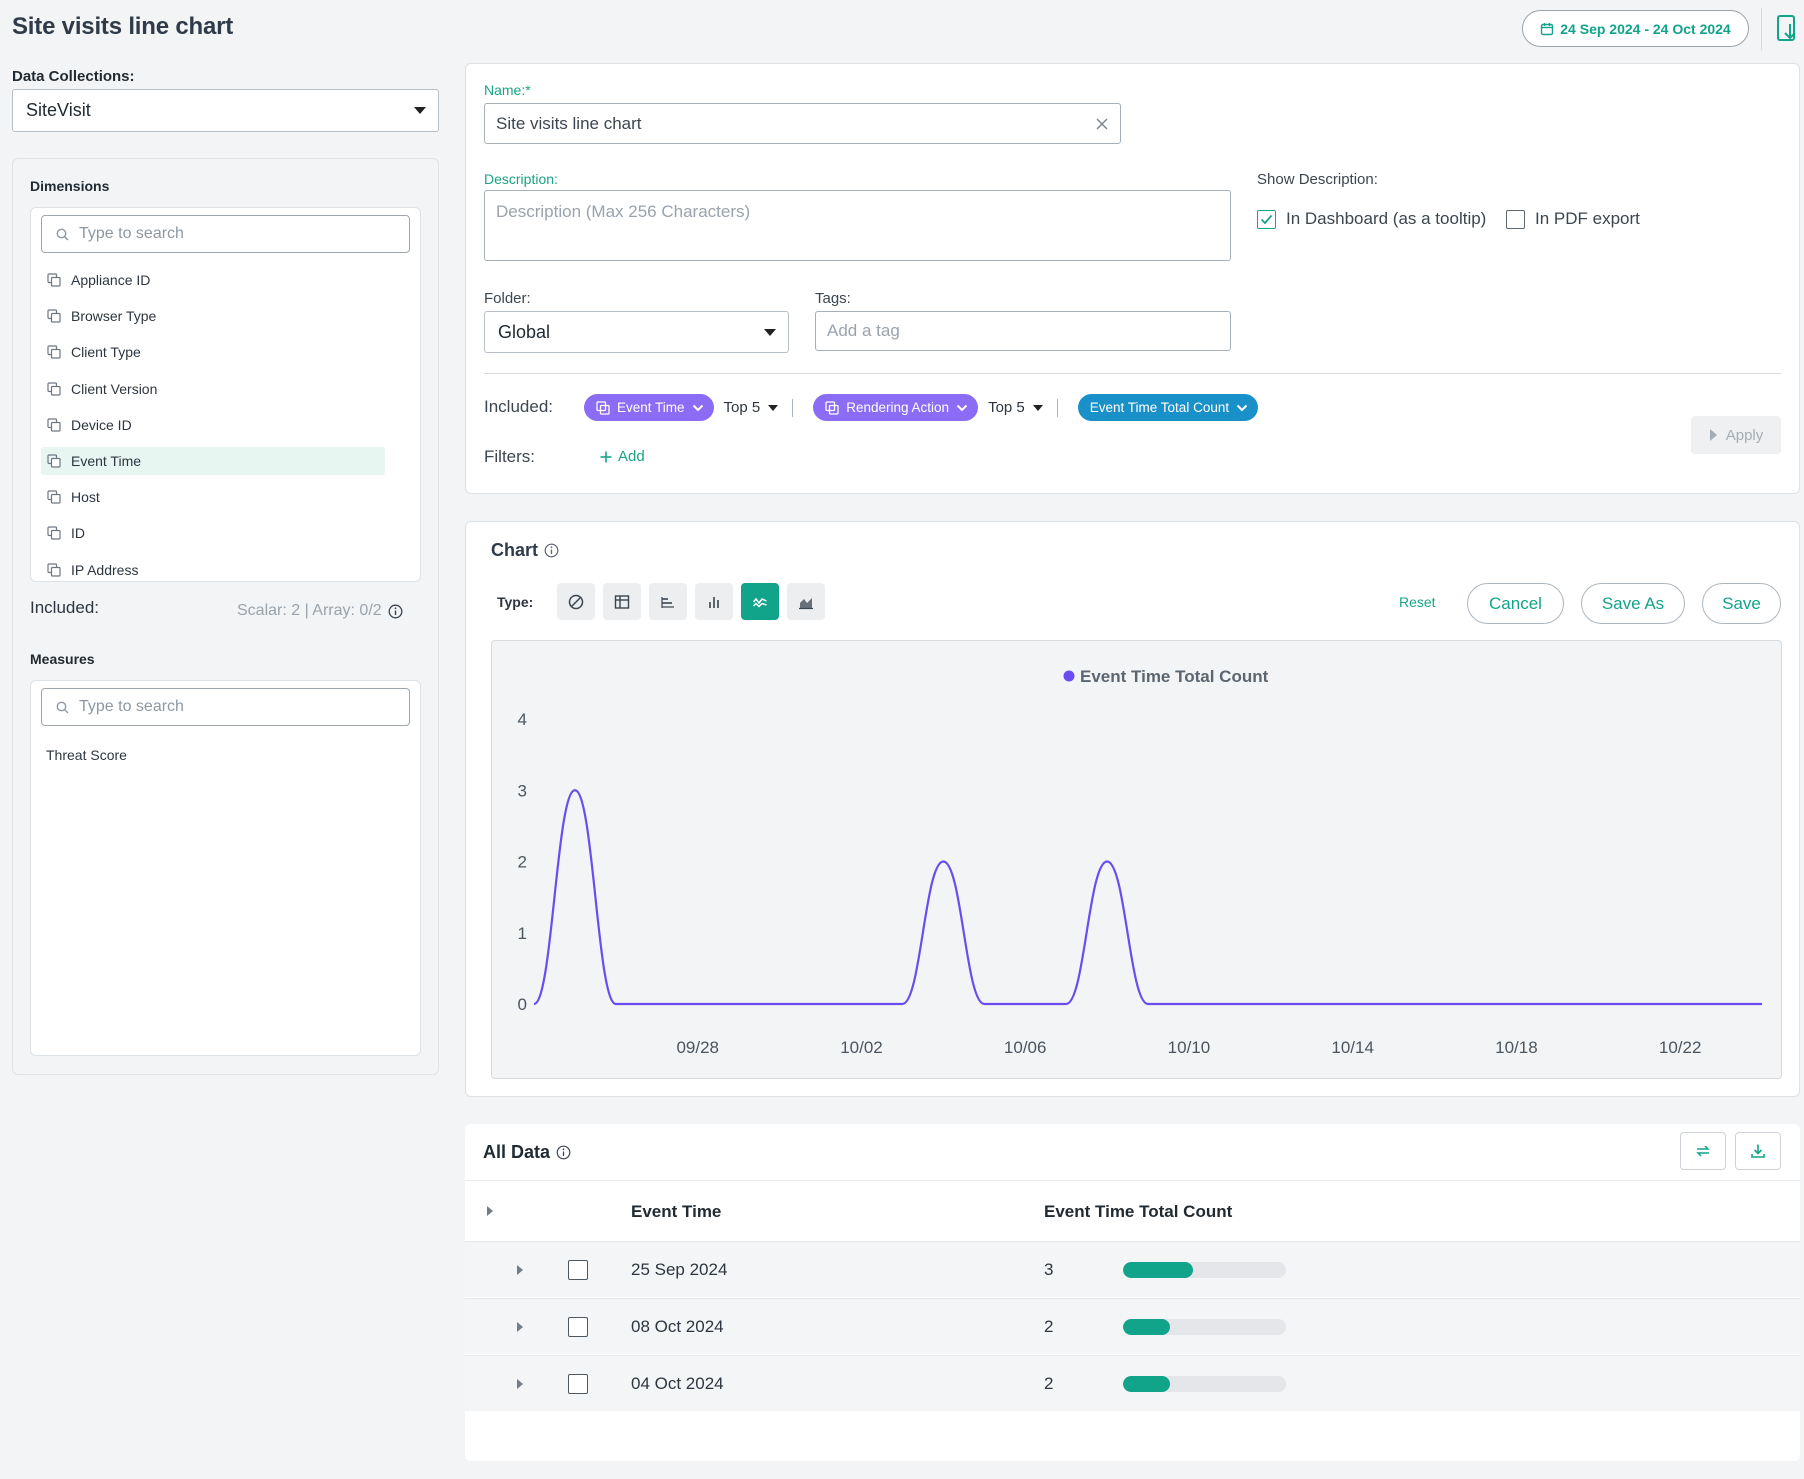 The width and height of the screenshot is (1804, 1479). I want to click on in-pdf-option: In PDF export, so click(1573, 219).